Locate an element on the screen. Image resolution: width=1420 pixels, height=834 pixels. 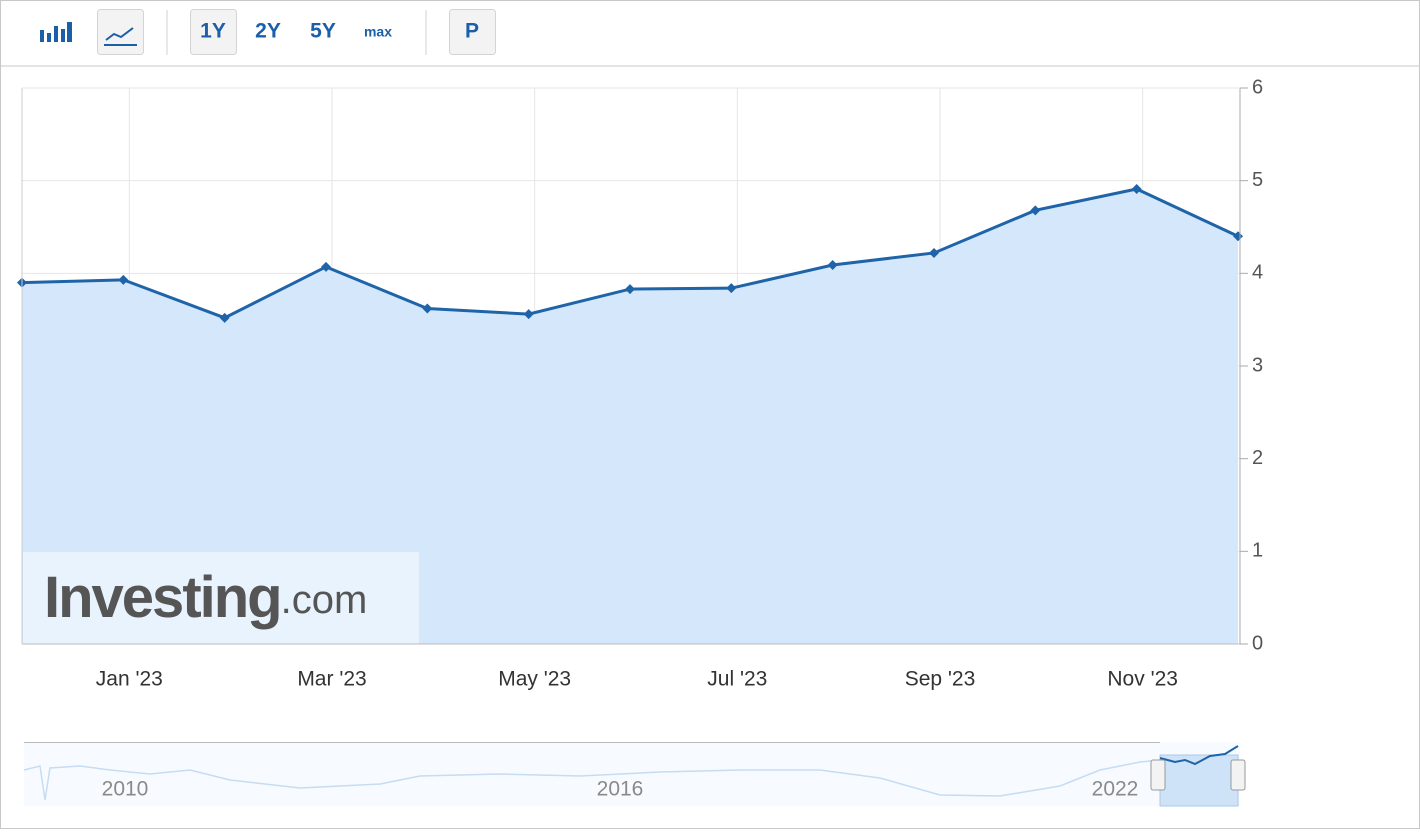
y-tick-label: 4 is located at coordinates (1257, 273).